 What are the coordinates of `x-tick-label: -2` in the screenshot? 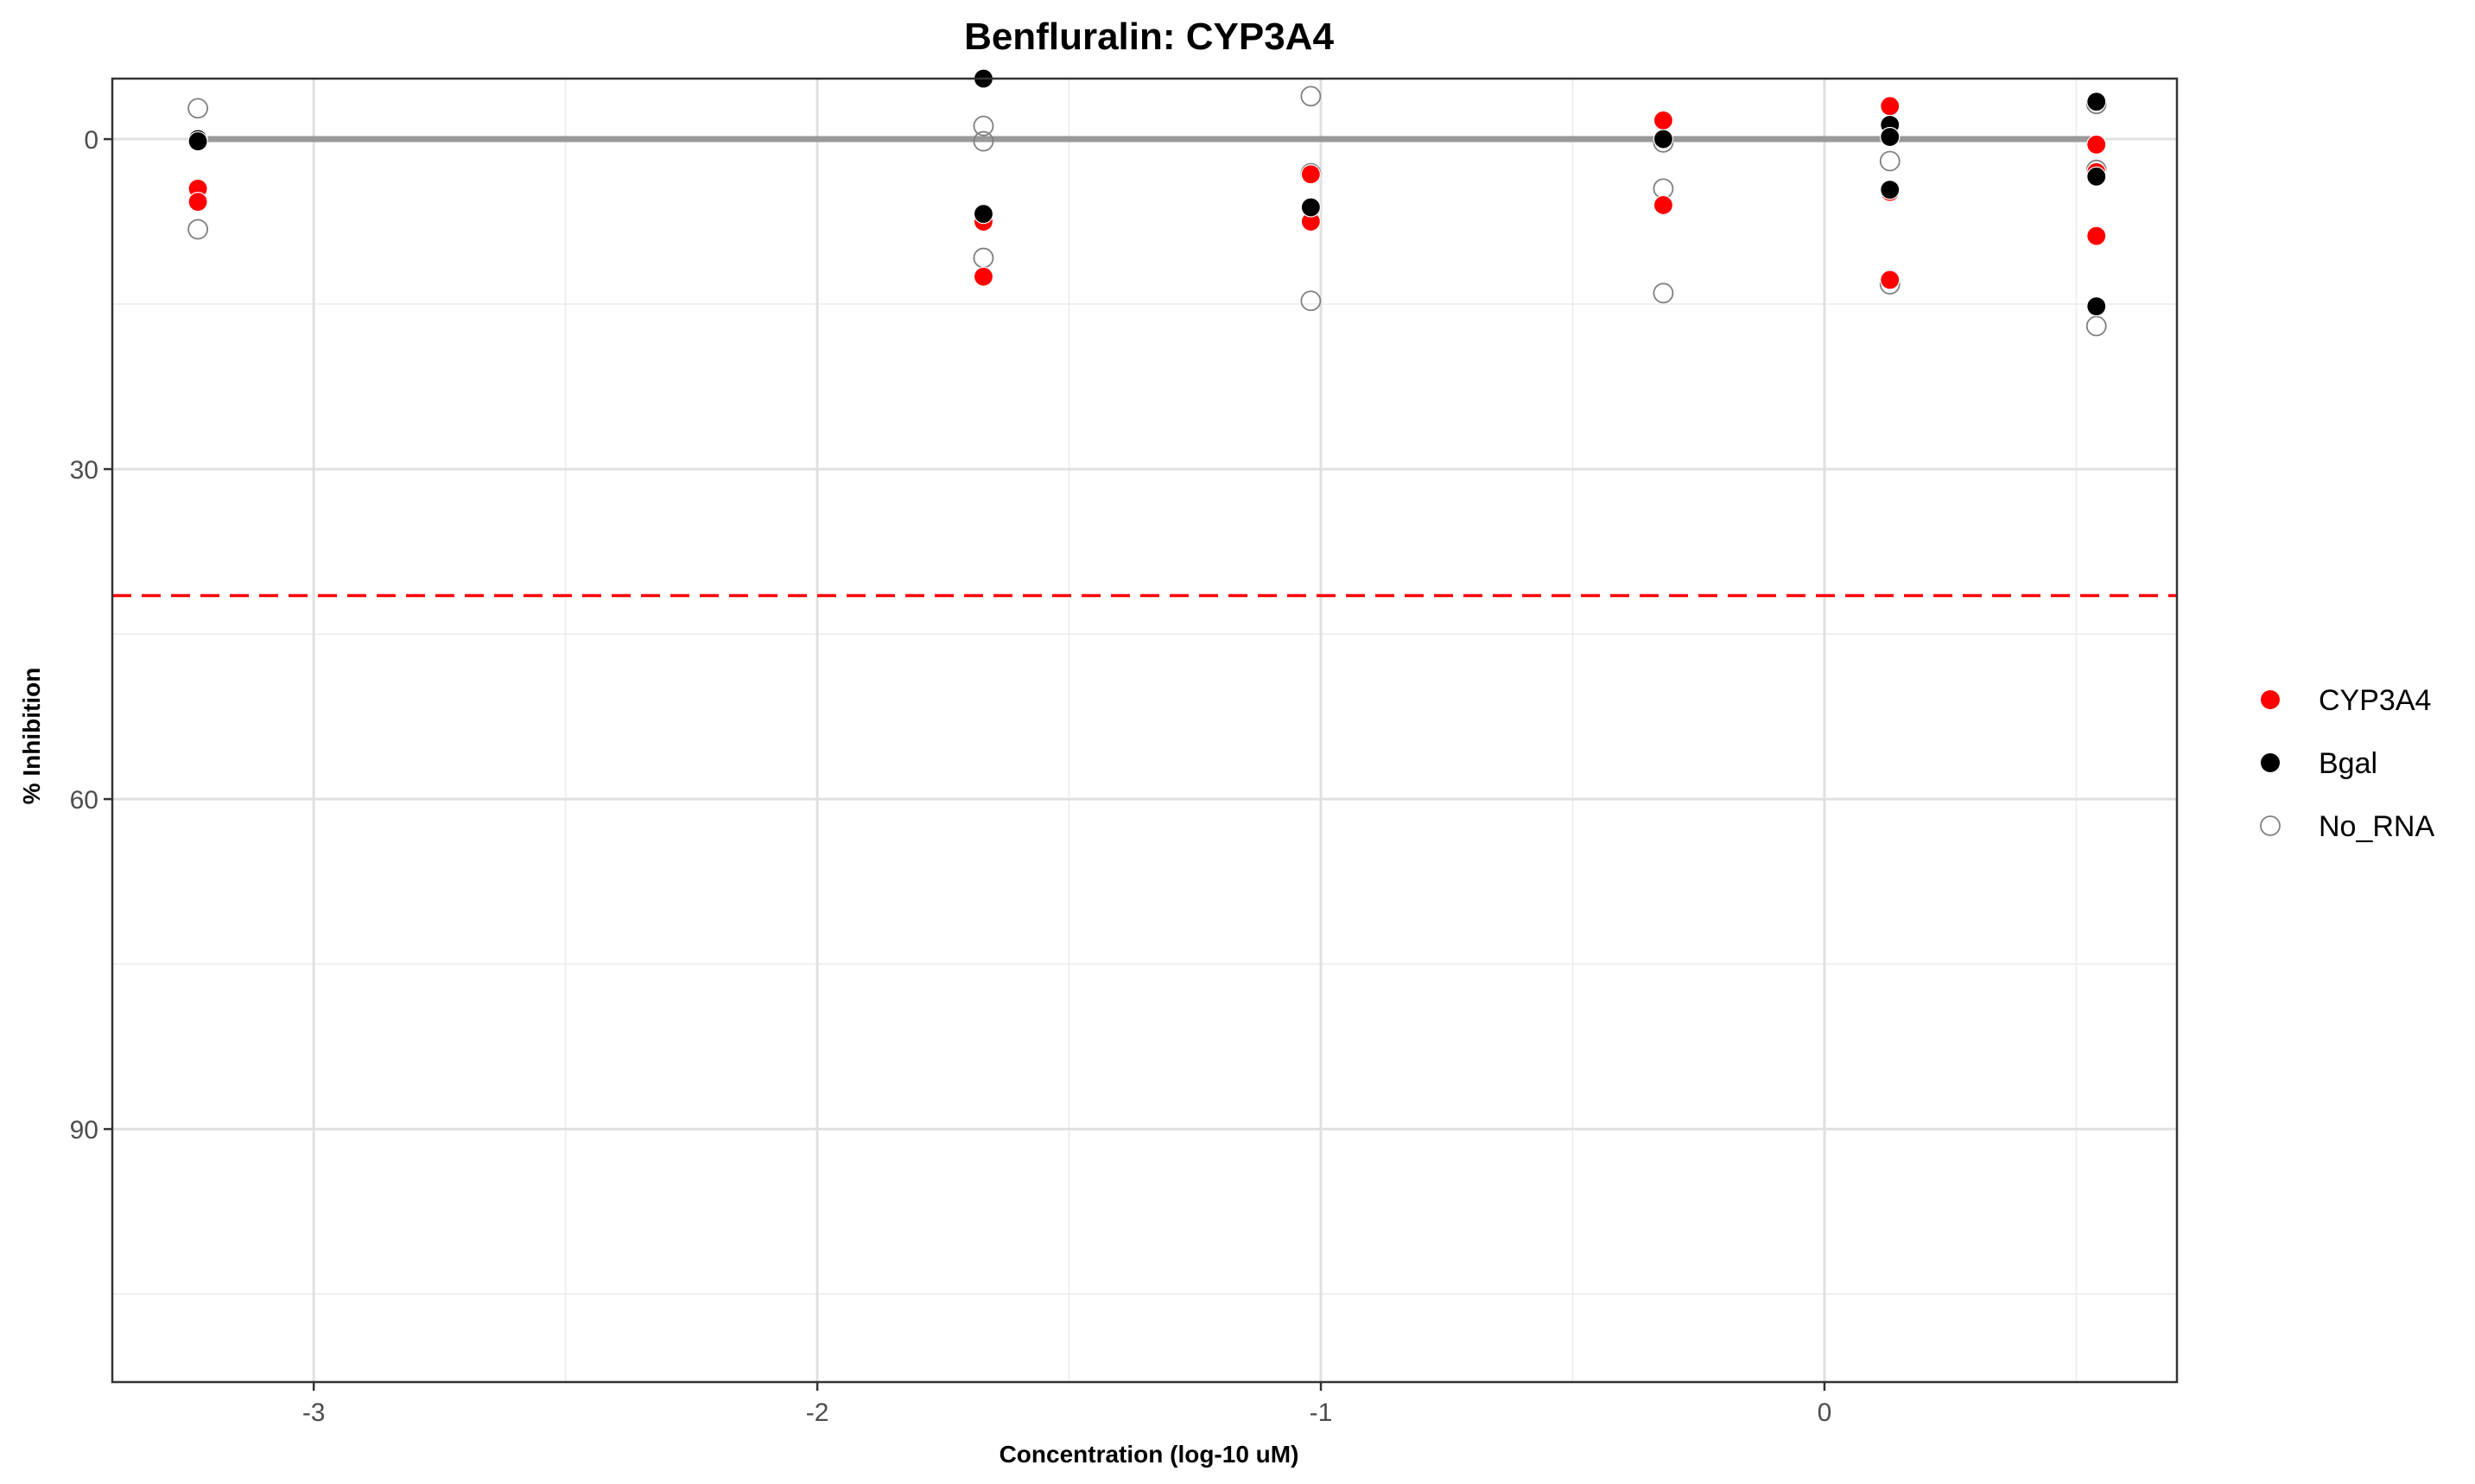 It's located at (817, 1412).